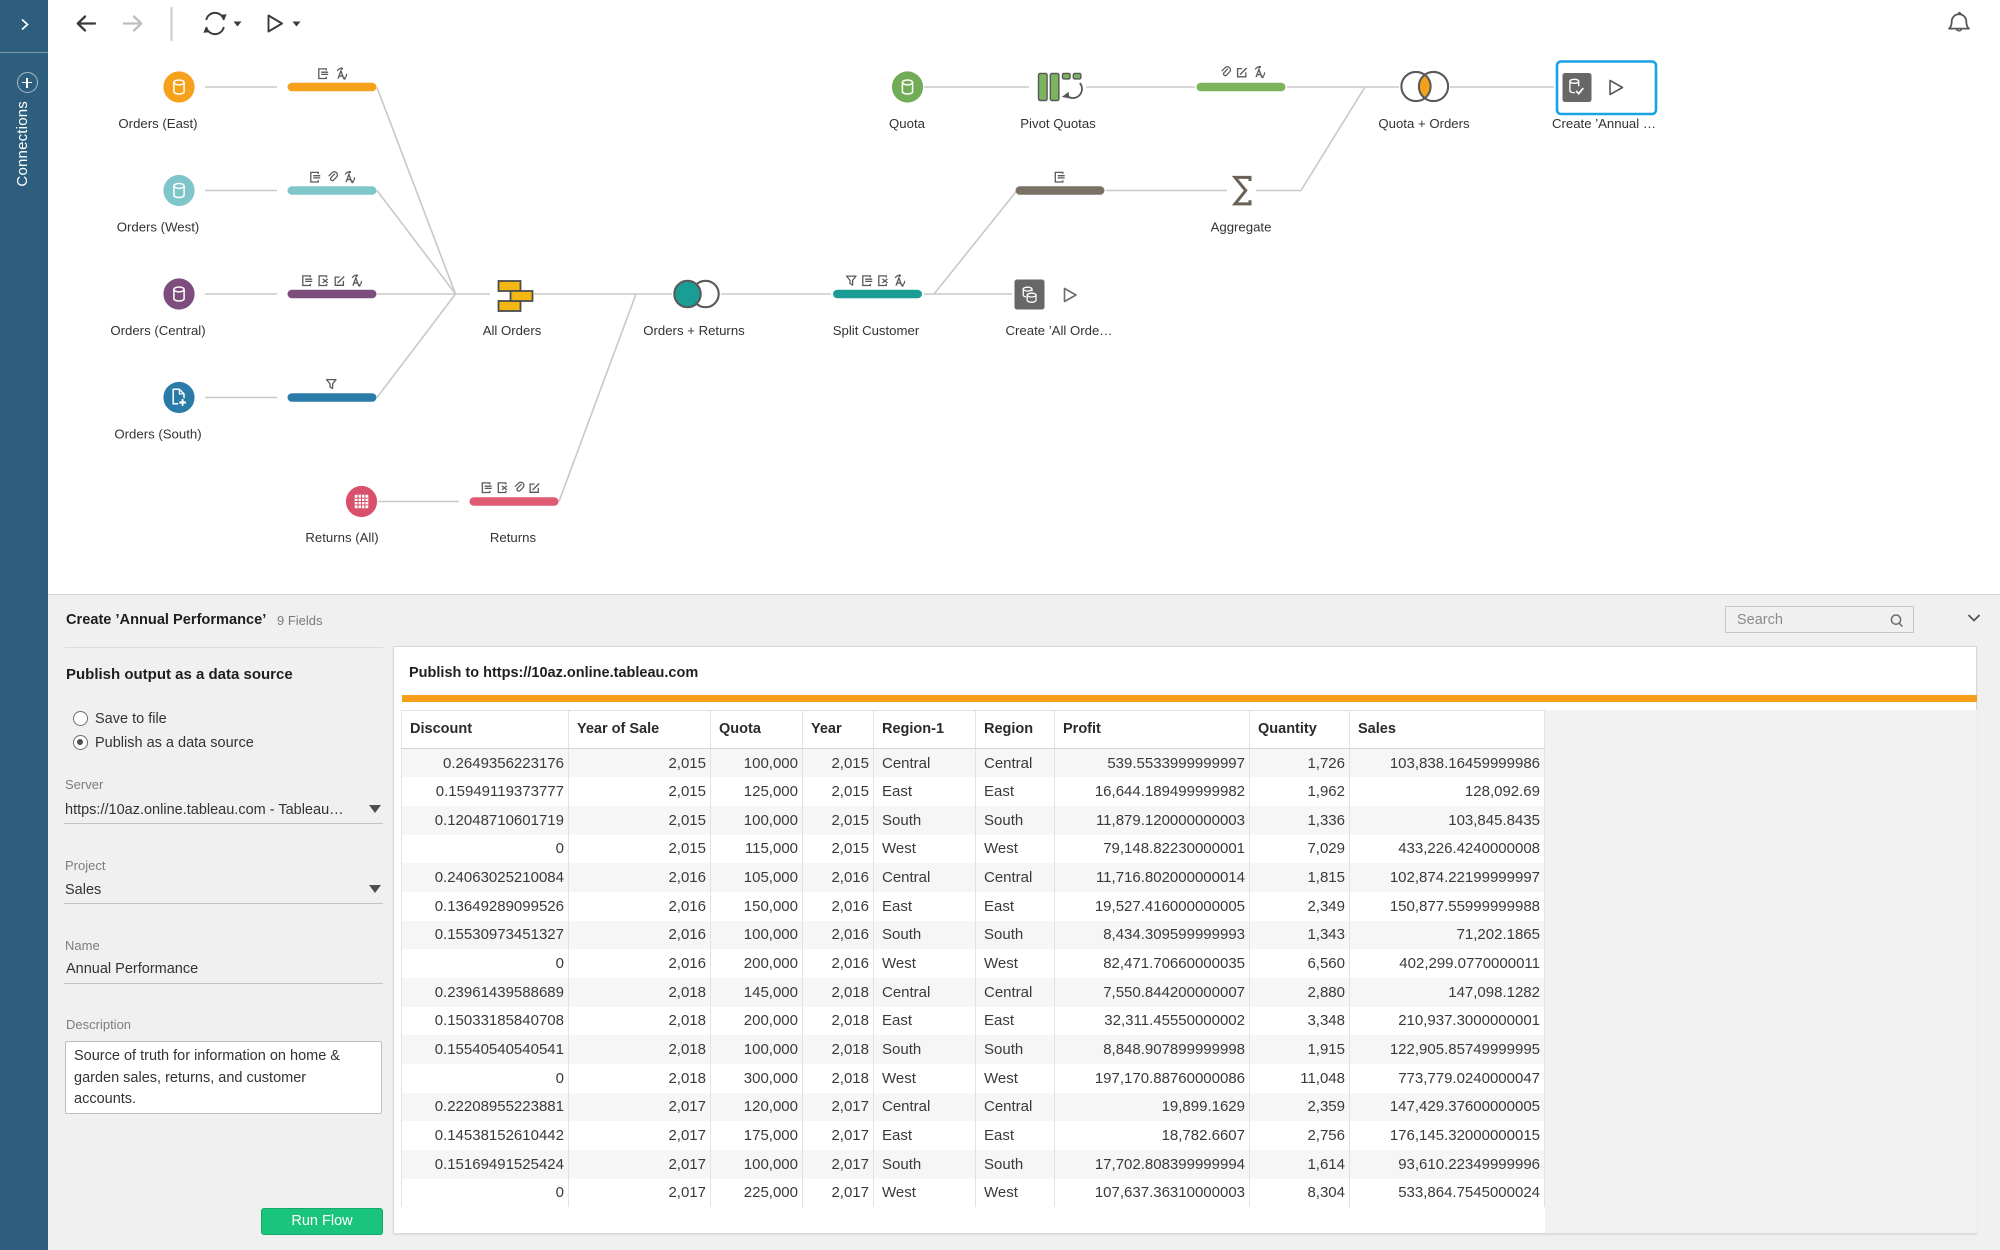 The width and height of the screenshot is (2000, 1250). I want to click on svg-text: Returns (All), so click(341, 537).